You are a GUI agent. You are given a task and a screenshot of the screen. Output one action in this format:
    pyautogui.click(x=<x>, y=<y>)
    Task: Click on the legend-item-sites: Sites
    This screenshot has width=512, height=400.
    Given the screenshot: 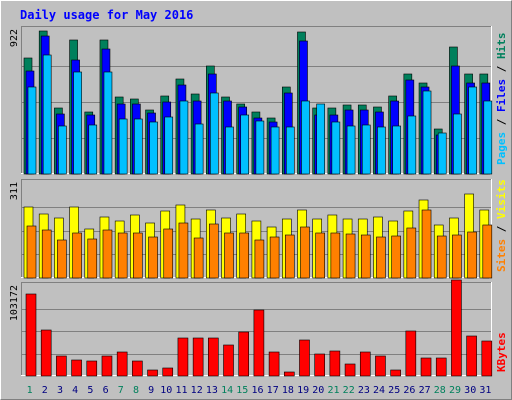 What is the action you would take?
    pyautogui.click(x=501, y=255)
    